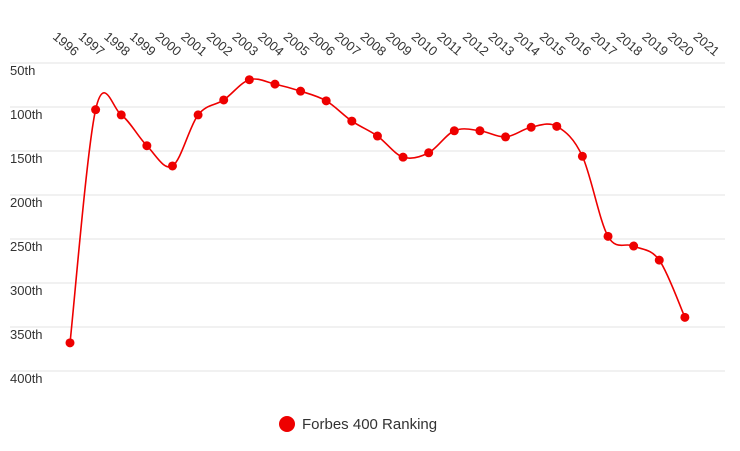 This screenshot has height=451, width=740. What do you see at coordinates (220, 44) in the screenshot?
I see `x-tick-label: 2002` at bounding box center [220, 44].